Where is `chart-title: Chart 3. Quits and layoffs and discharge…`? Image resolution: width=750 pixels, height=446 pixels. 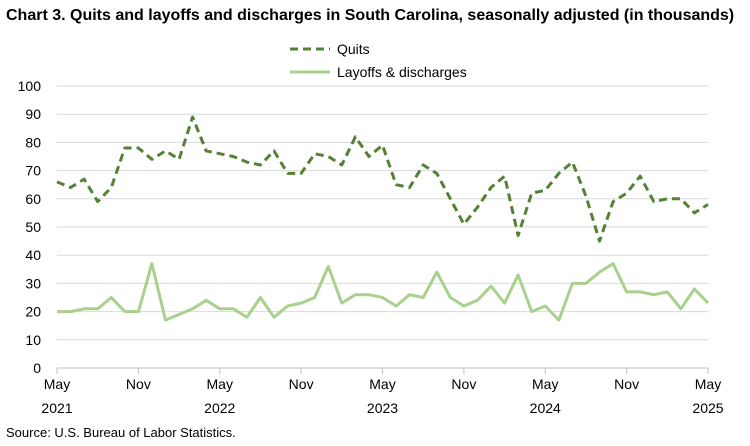
chart-title: Chart 3. Quits and layoffs and discharge… is located at coordinates (370, 15).